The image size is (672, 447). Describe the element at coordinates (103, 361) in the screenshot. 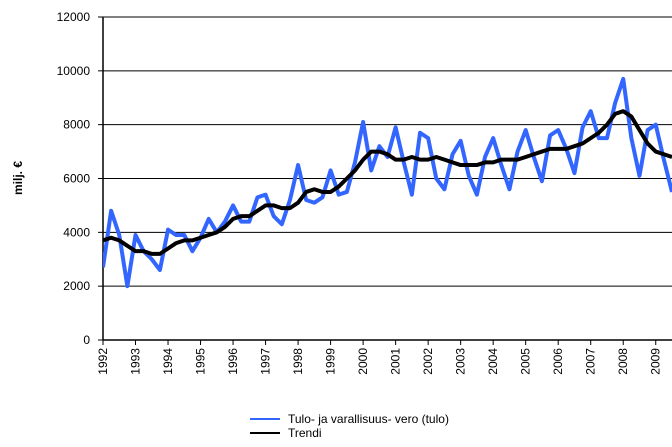

I see `x-tick-label: 1992` at that location.